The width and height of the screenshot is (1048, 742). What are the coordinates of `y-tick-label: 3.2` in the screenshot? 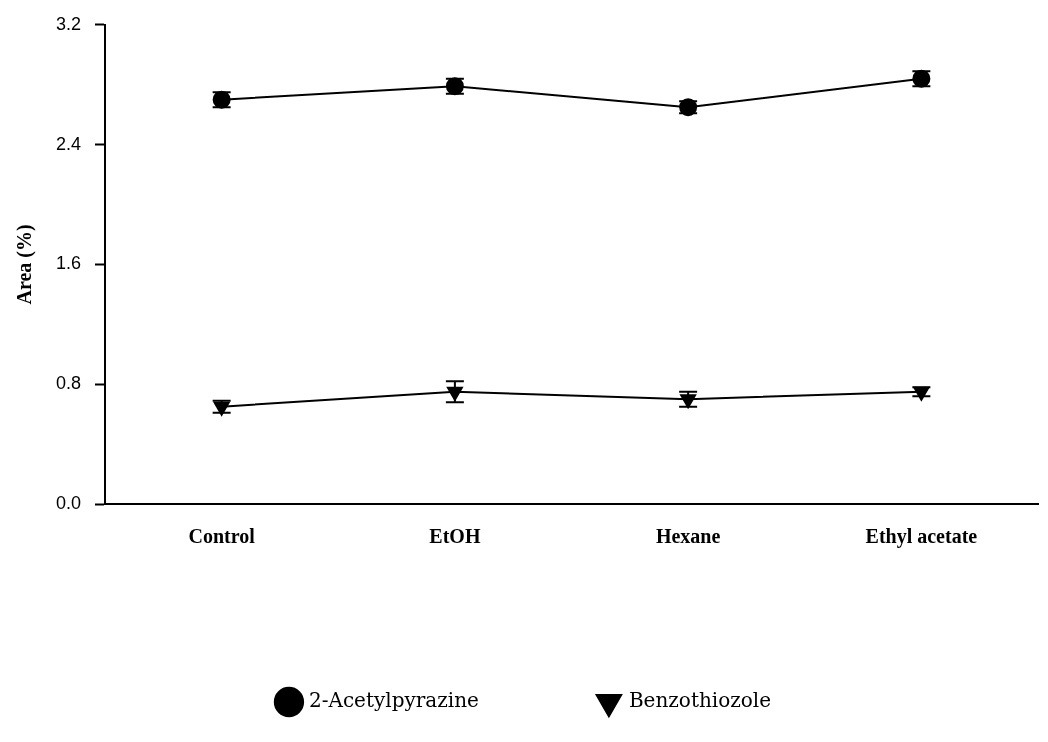 It's located at (68, 23).